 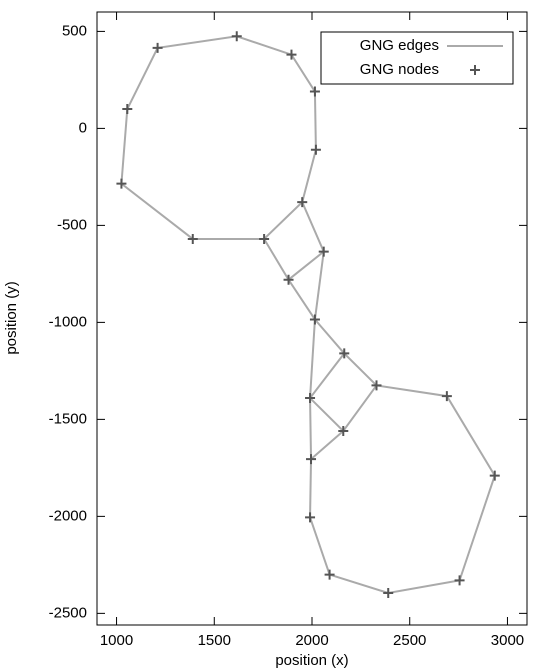 I want to click on x-tick-label: 2500, so click(x=409, y=640).